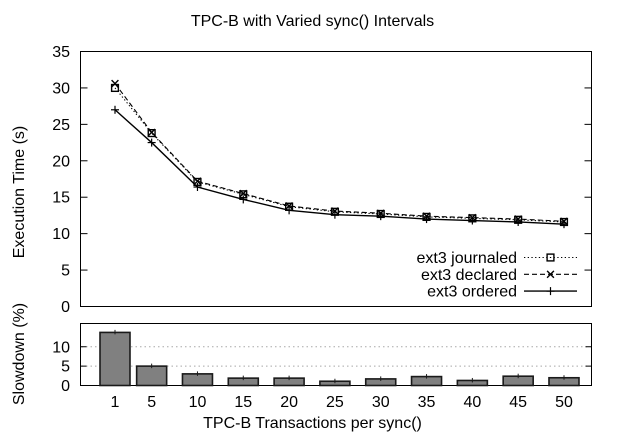 Image resolution: width=625 pixels, height=438 pixels. I want to click on y-tick-label: 15, so click(61, 198).